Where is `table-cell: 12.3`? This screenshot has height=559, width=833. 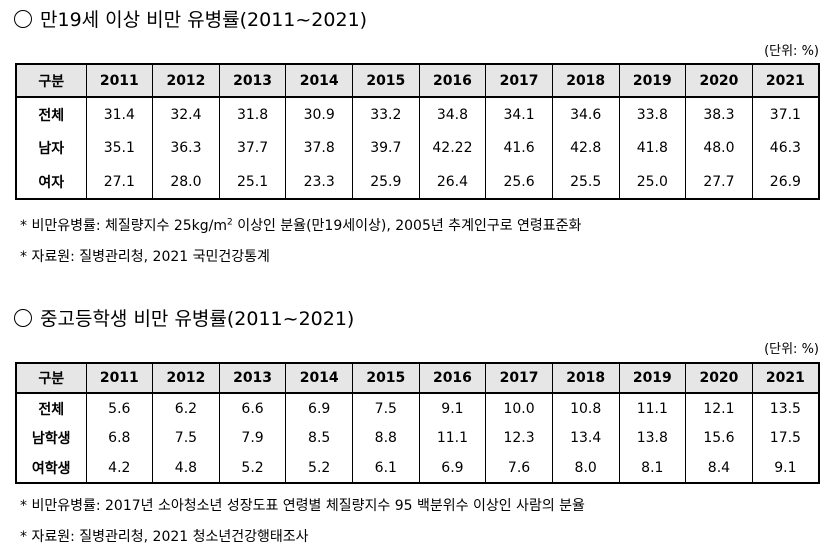
table-cell: 12.3 is located at coordinates (519, 438).